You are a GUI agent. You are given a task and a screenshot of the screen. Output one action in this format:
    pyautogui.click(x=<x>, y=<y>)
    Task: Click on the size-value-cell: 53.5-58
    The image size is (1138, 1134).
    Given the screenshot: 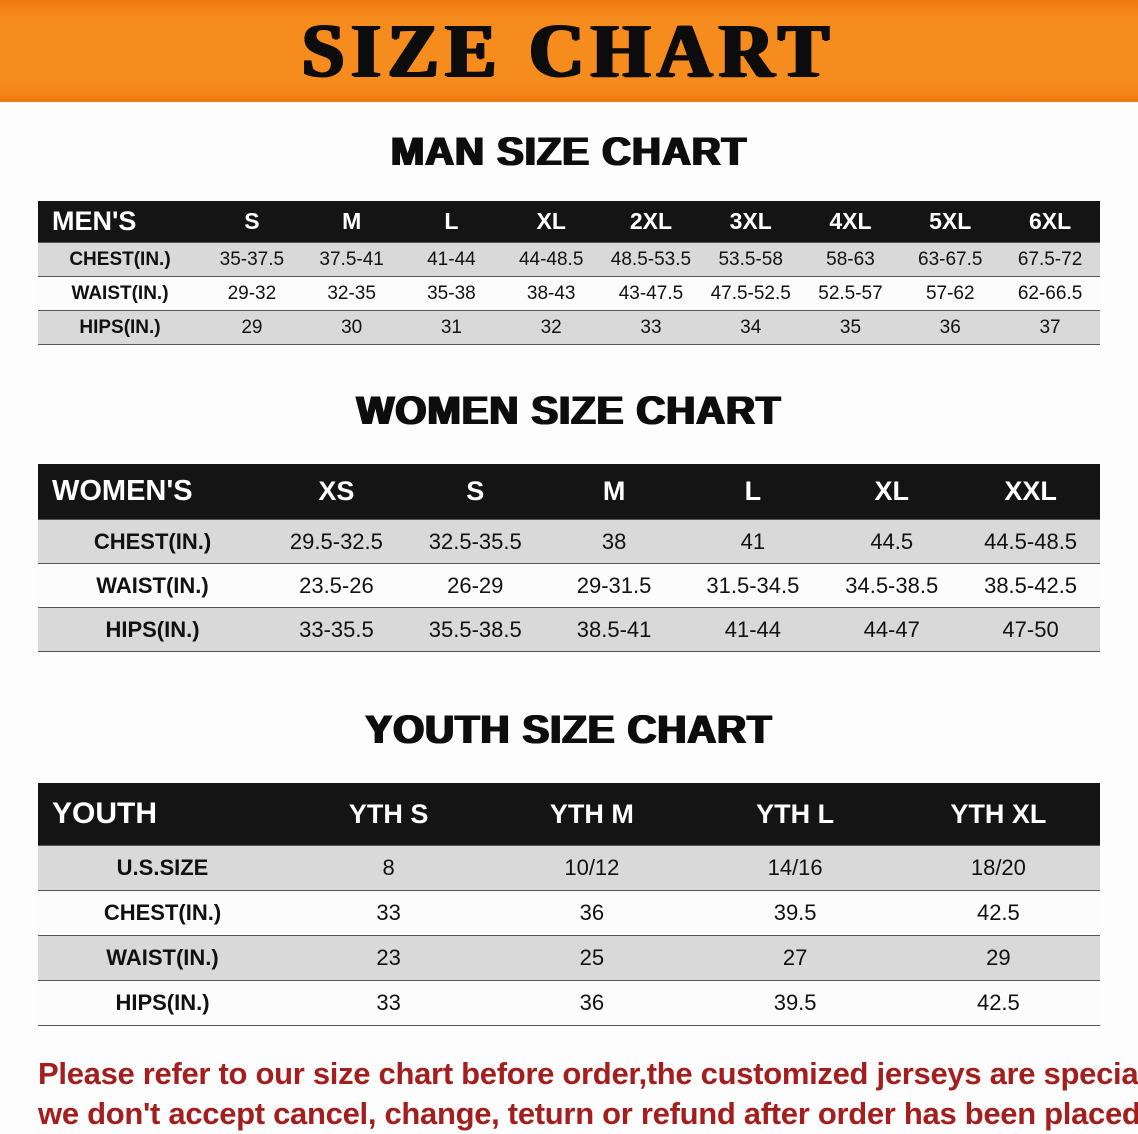 What is the action you would take?
    pyautogui.click(x=750, y=259)
    